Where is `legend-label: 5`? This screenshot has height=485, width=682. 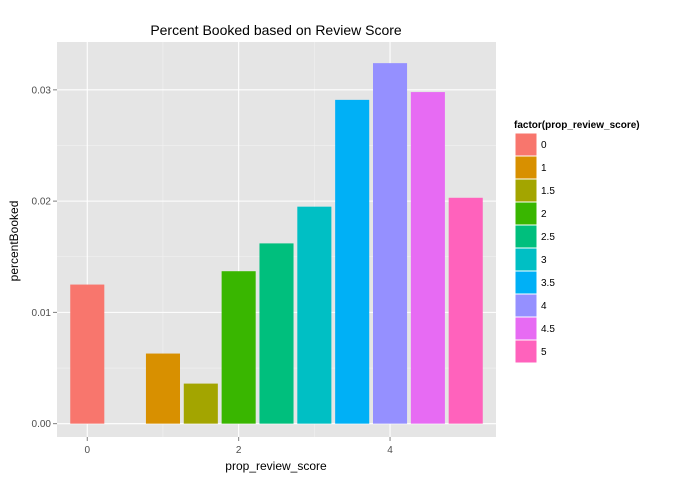
legend-label: 5 is located at coordinates (544, 352).